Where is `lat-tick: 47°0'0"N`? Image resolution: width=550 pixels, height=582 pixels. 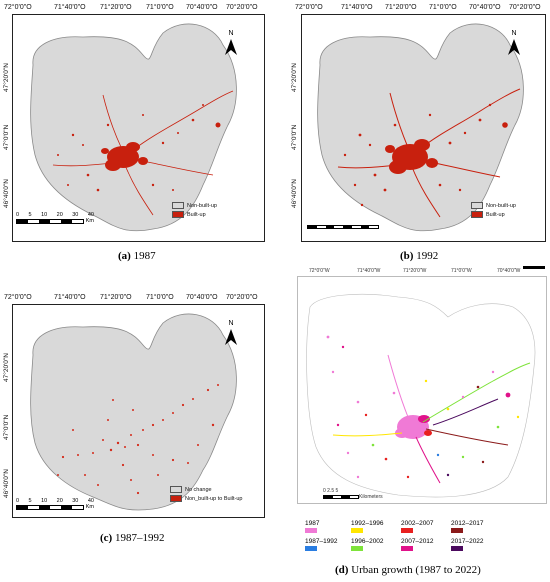 lat-tick: 47°0'0"N is located at coordinates (6, 137).